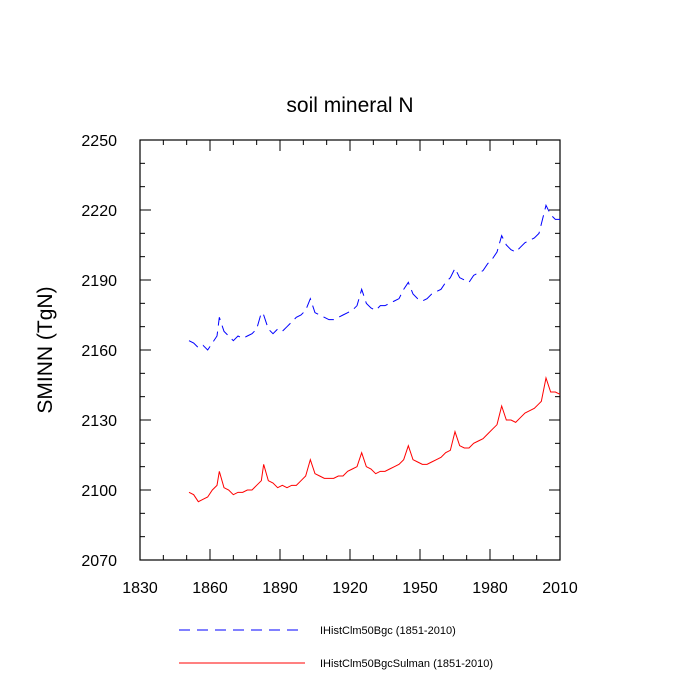  I want to click on x-tick-label: 1890, so click(280, 588).